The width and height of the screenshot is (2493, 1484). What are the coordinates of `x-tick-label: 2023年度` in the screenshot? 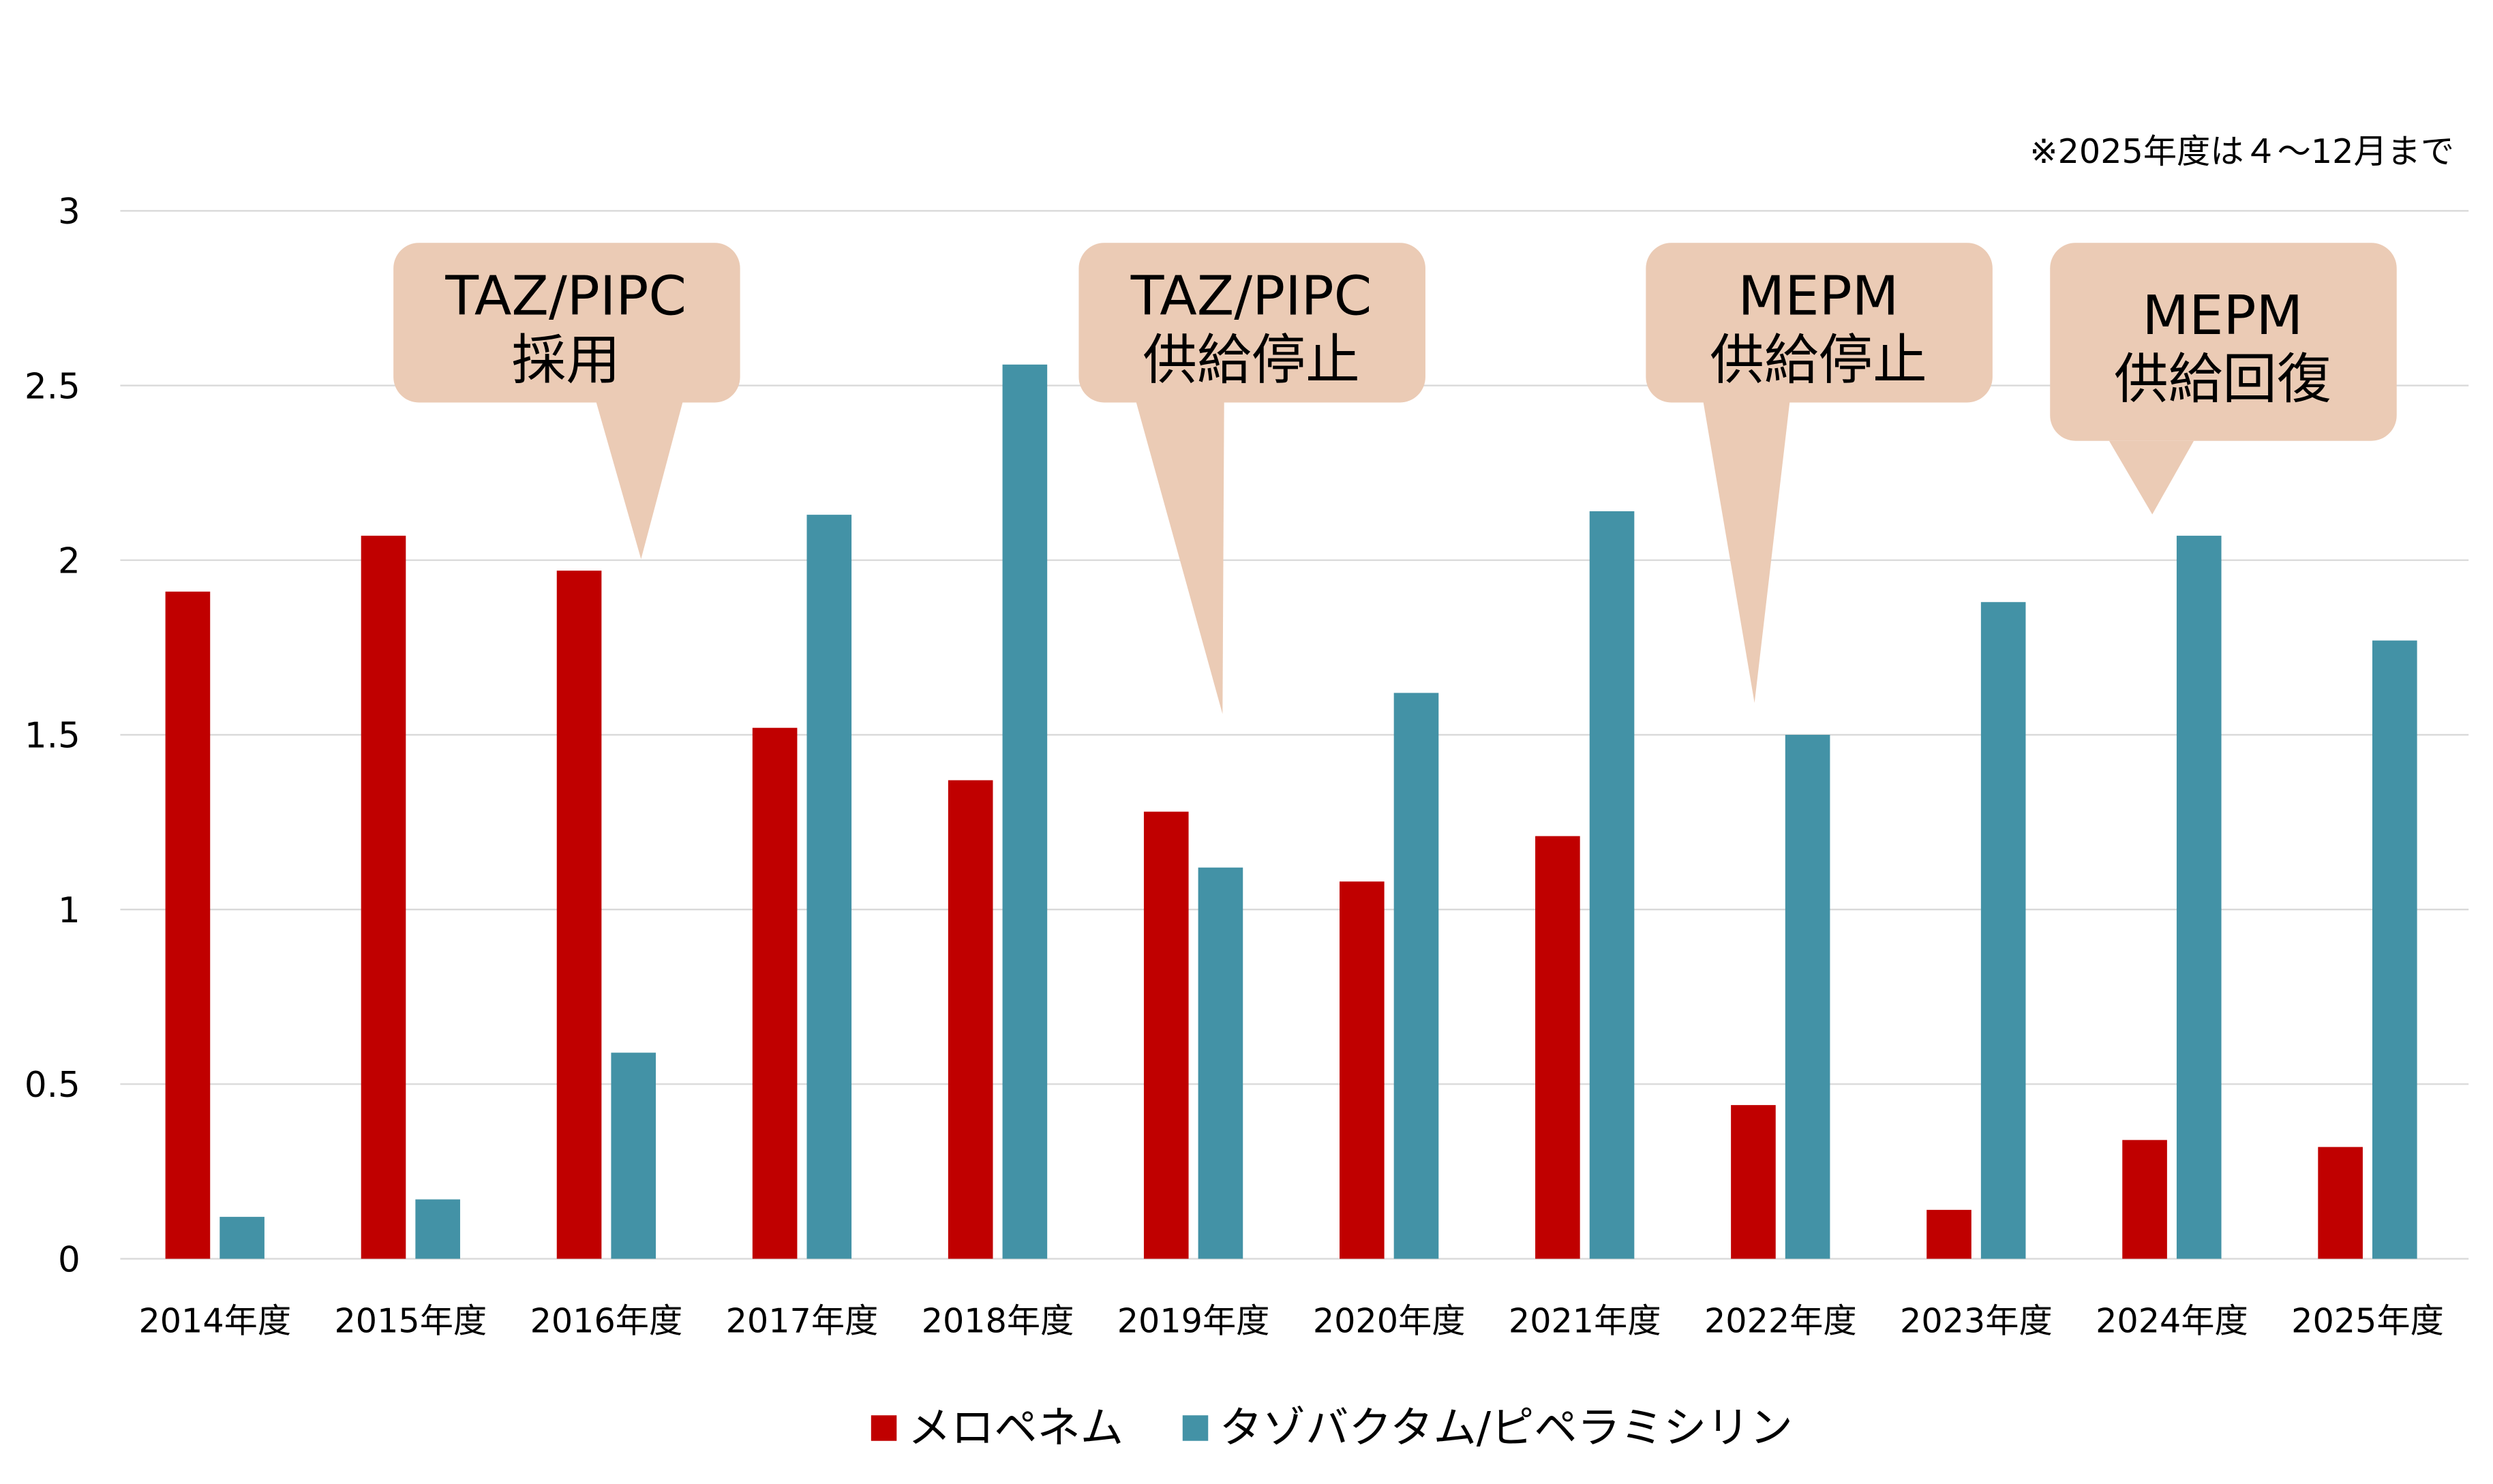 It's located at (1977, 1320).